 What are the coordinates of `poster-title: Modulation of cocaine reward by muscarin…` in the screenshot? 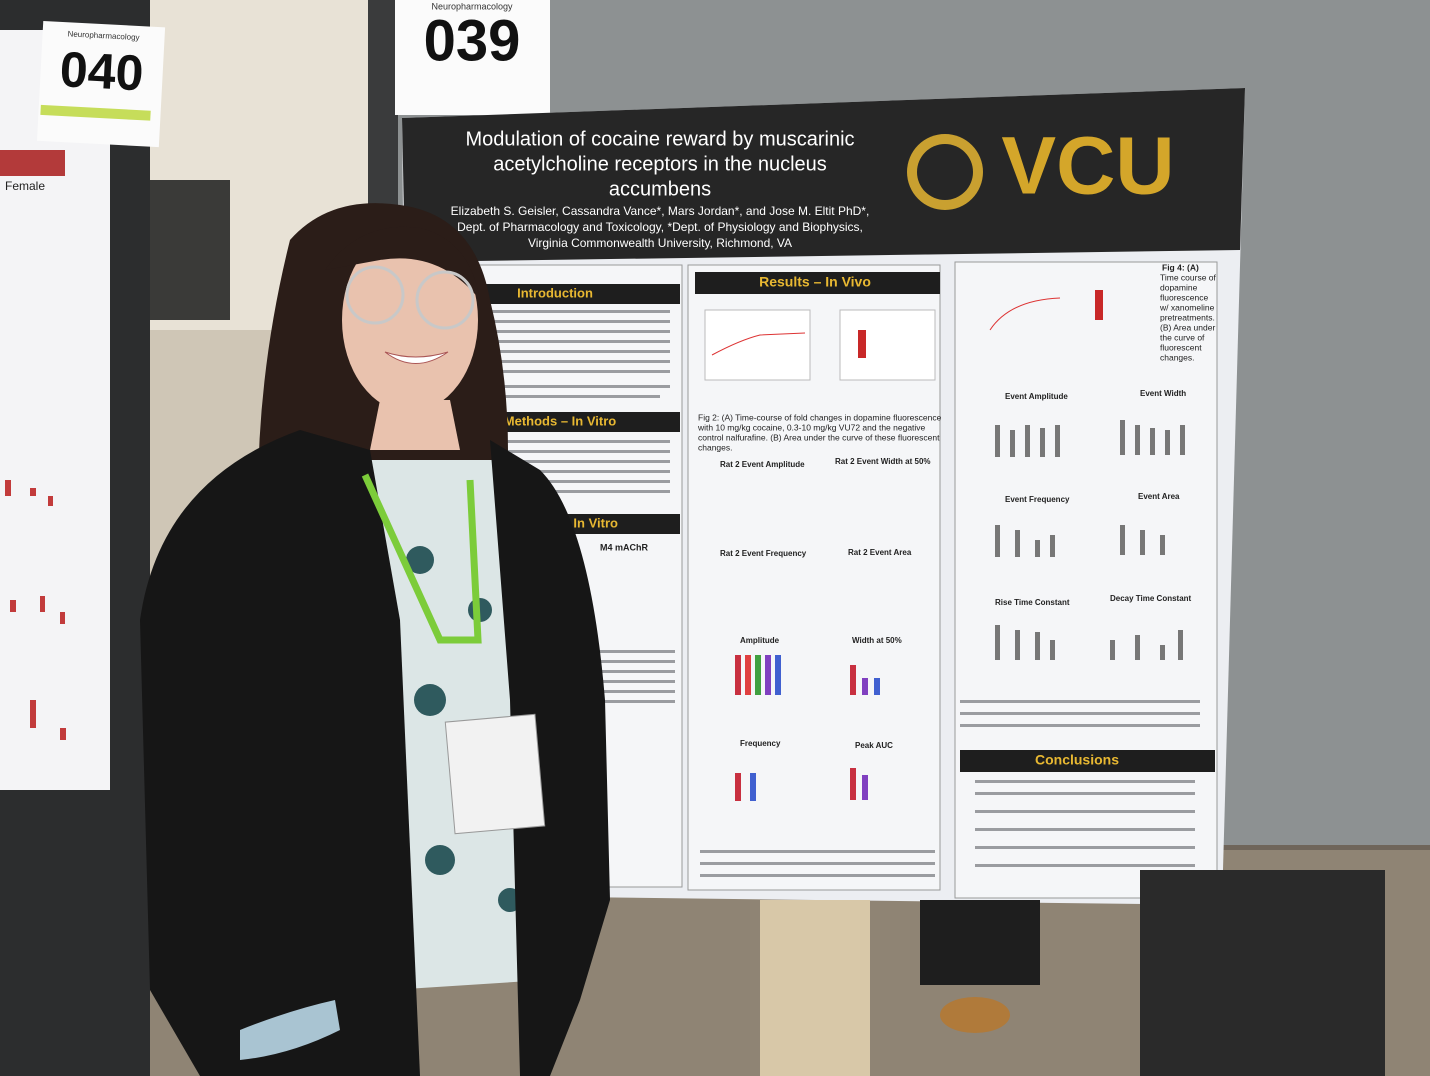 It's located at (659, 139).